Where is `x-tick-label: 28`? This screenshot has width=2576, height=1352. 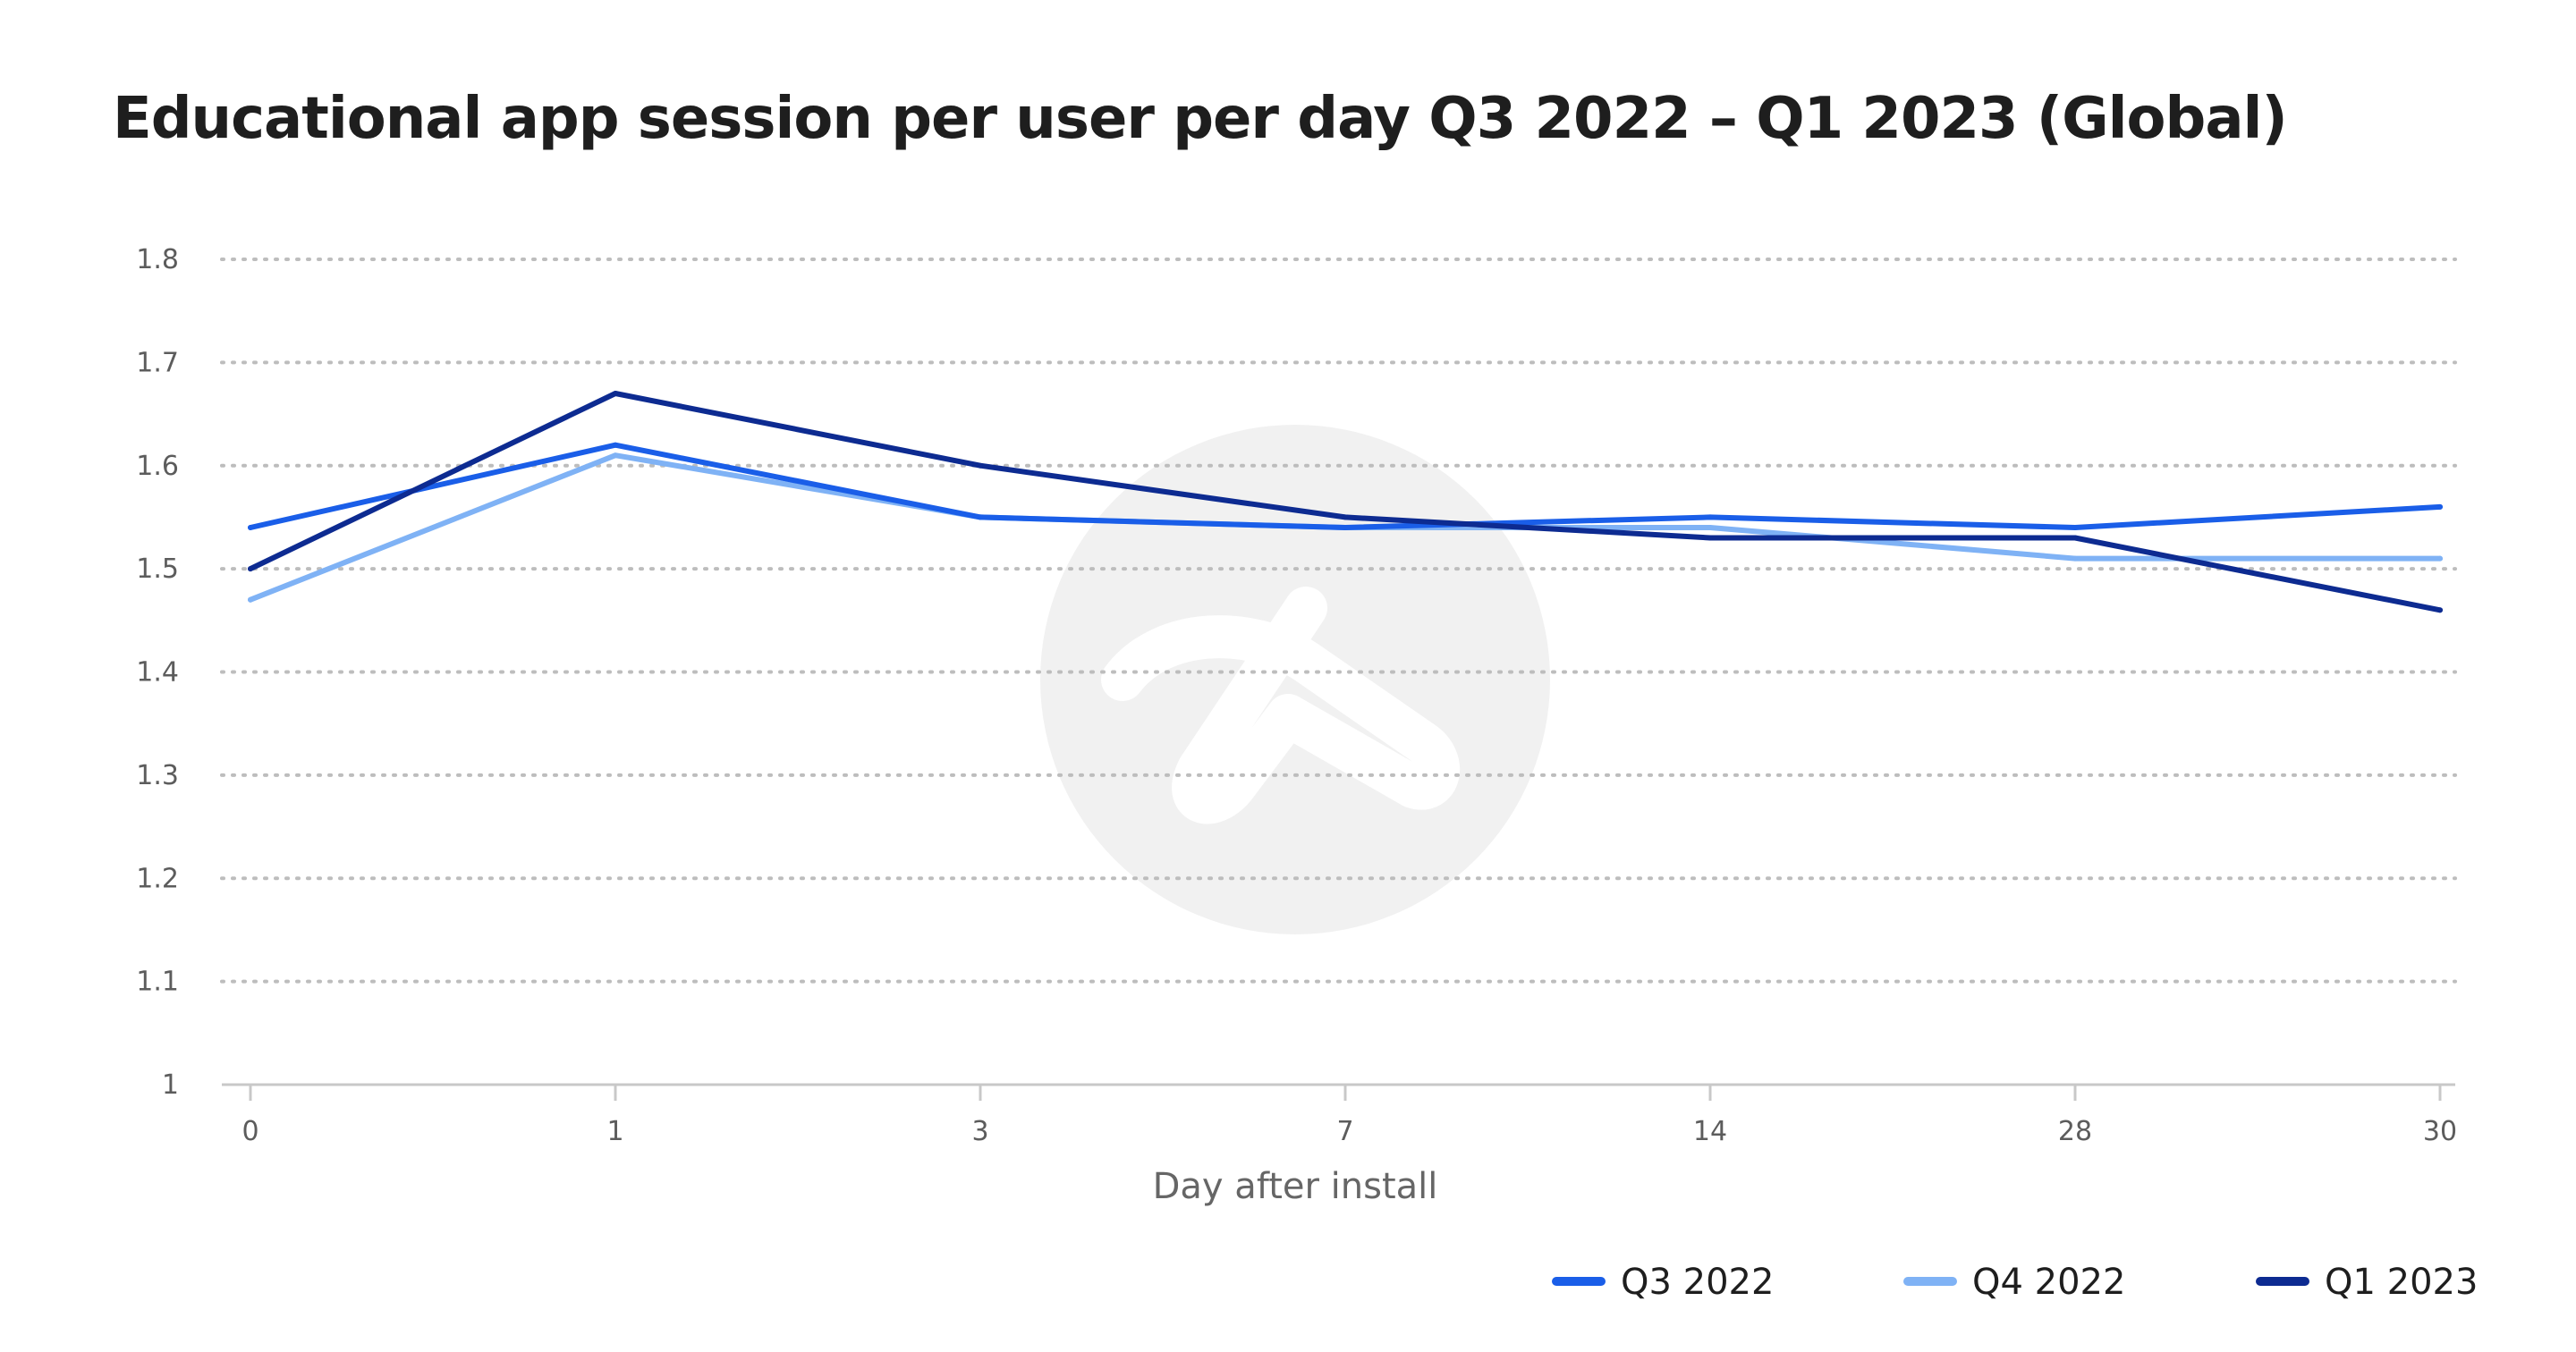 x-tick-label: 28 is located at coordinates (2075, 1131).